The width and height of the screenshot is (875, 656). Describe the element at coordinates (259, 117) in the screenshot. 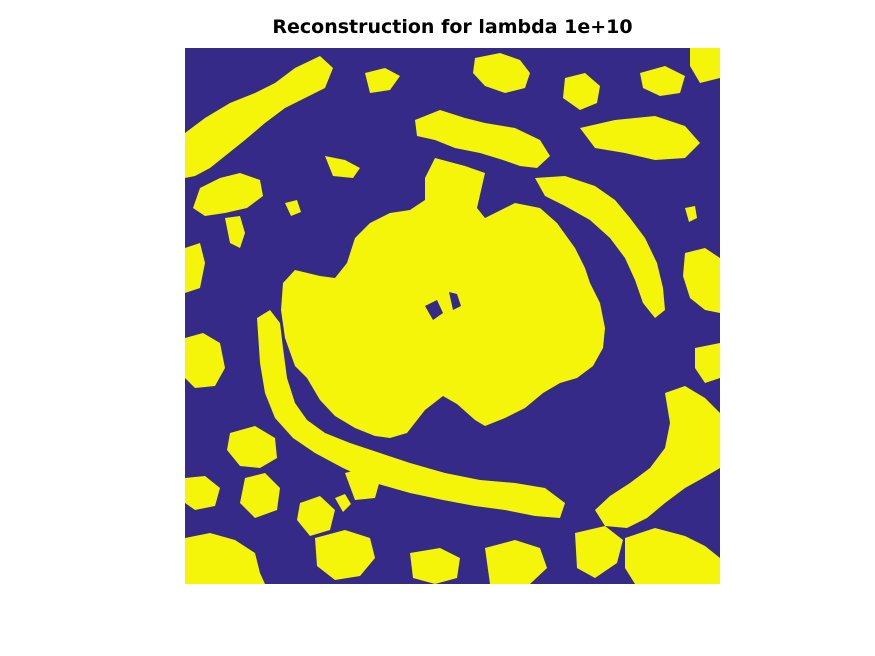

I see `top-left-blob` at that location.